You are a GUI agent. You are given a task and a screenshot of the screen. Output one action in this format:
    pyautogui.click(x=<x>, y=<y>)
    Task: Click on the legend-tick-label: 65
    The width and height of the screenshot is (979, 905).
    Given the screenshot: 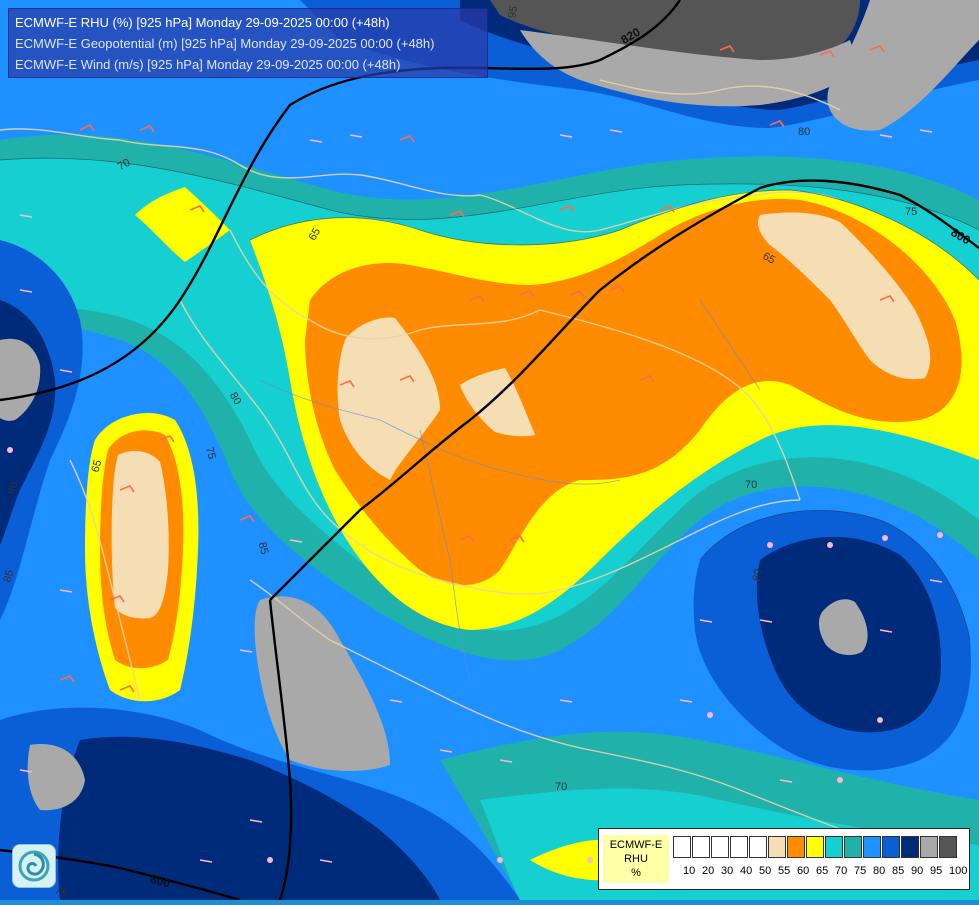 What is the action you would take?
    pyautogui.click(x=822, y=871)
    